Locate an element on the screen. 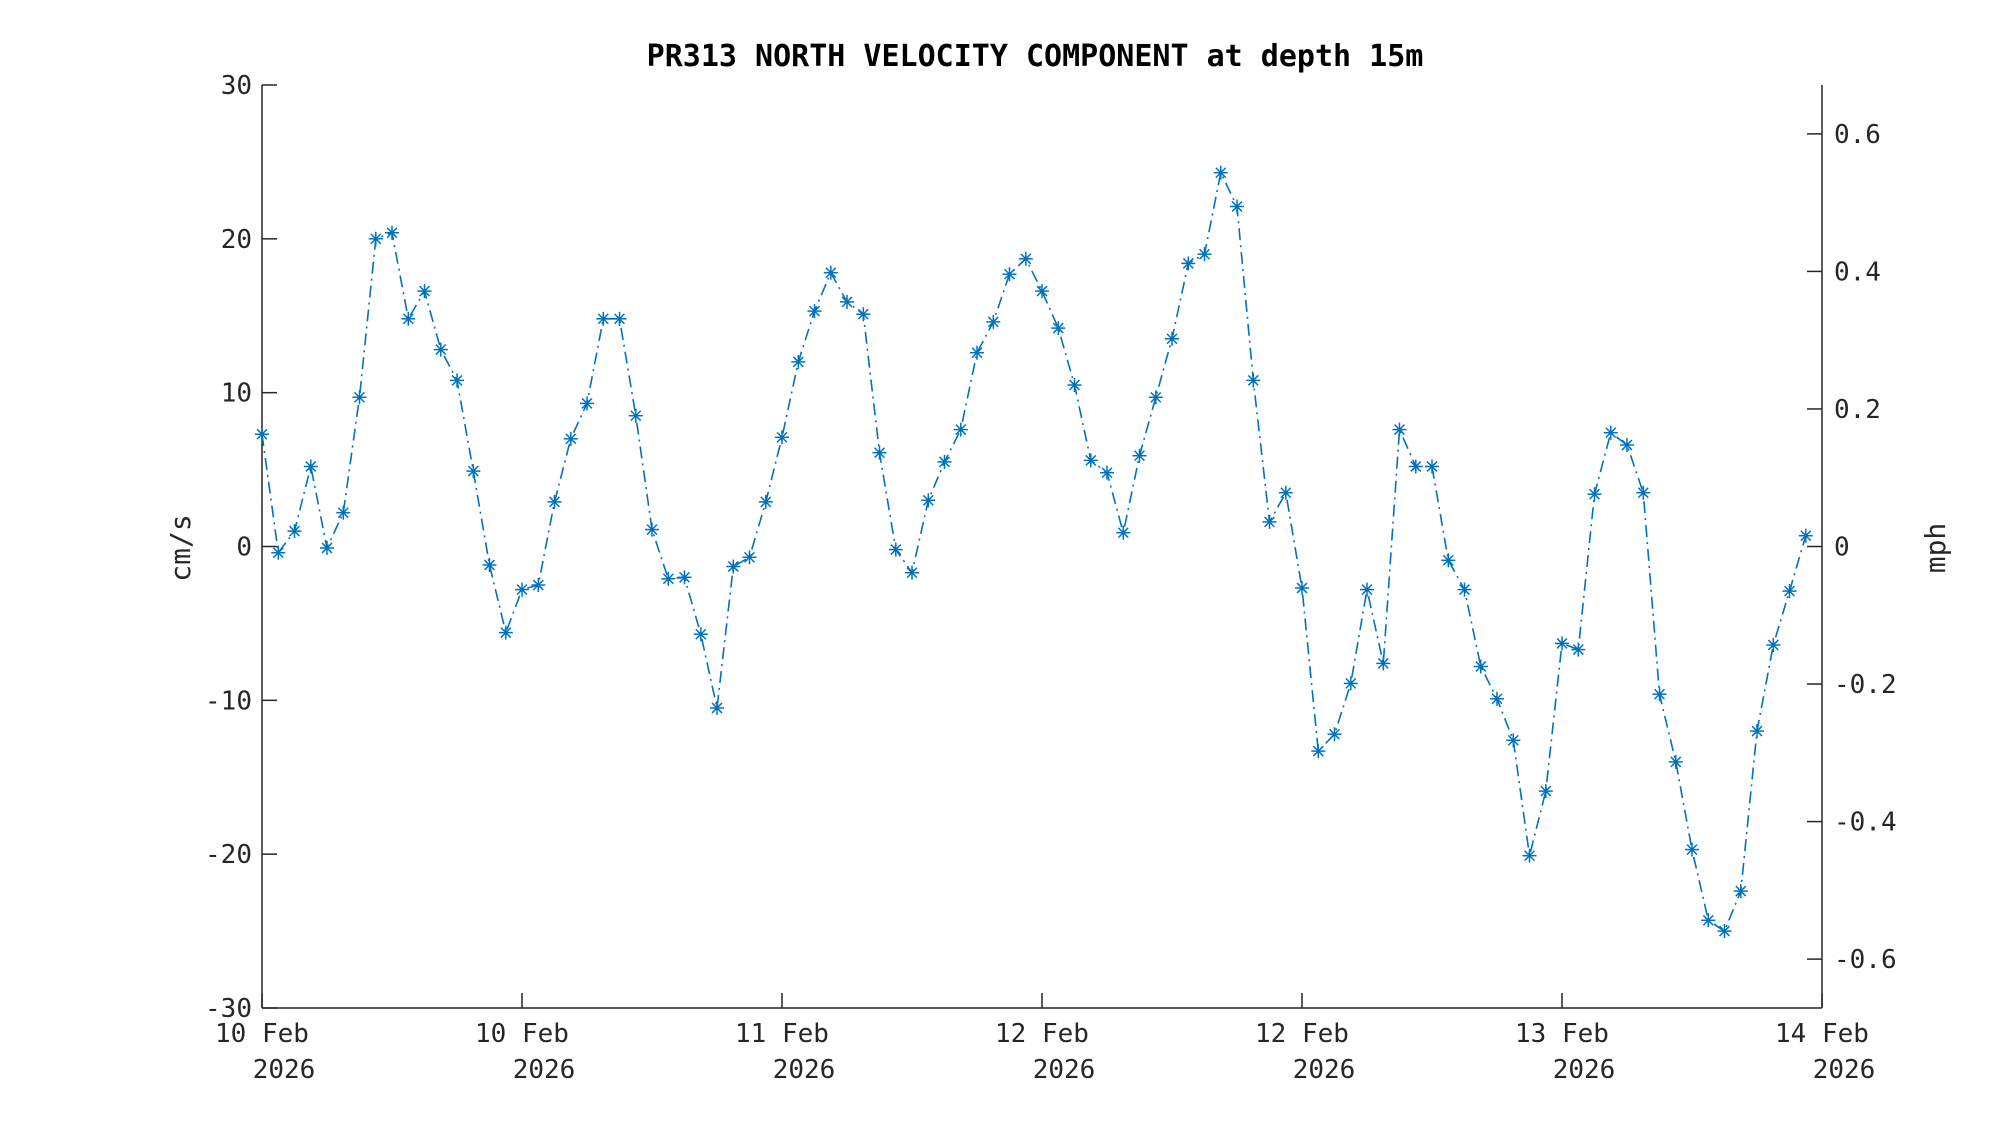 The height and width of the screenshot is (1125, 2000). y-tick-label: -30 is located at coordinates (228, 1009).